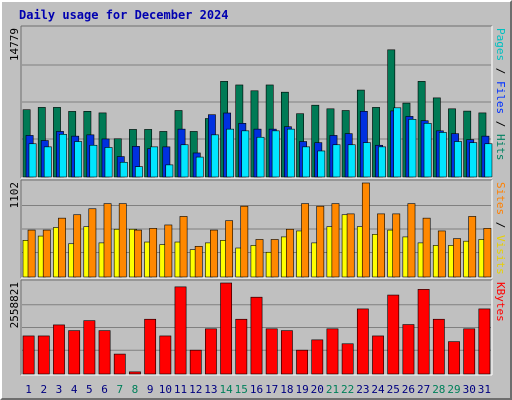  Describe the element at coordinates (500, 198) in the screenshot. I see `legend-entry: Sites` at that location.